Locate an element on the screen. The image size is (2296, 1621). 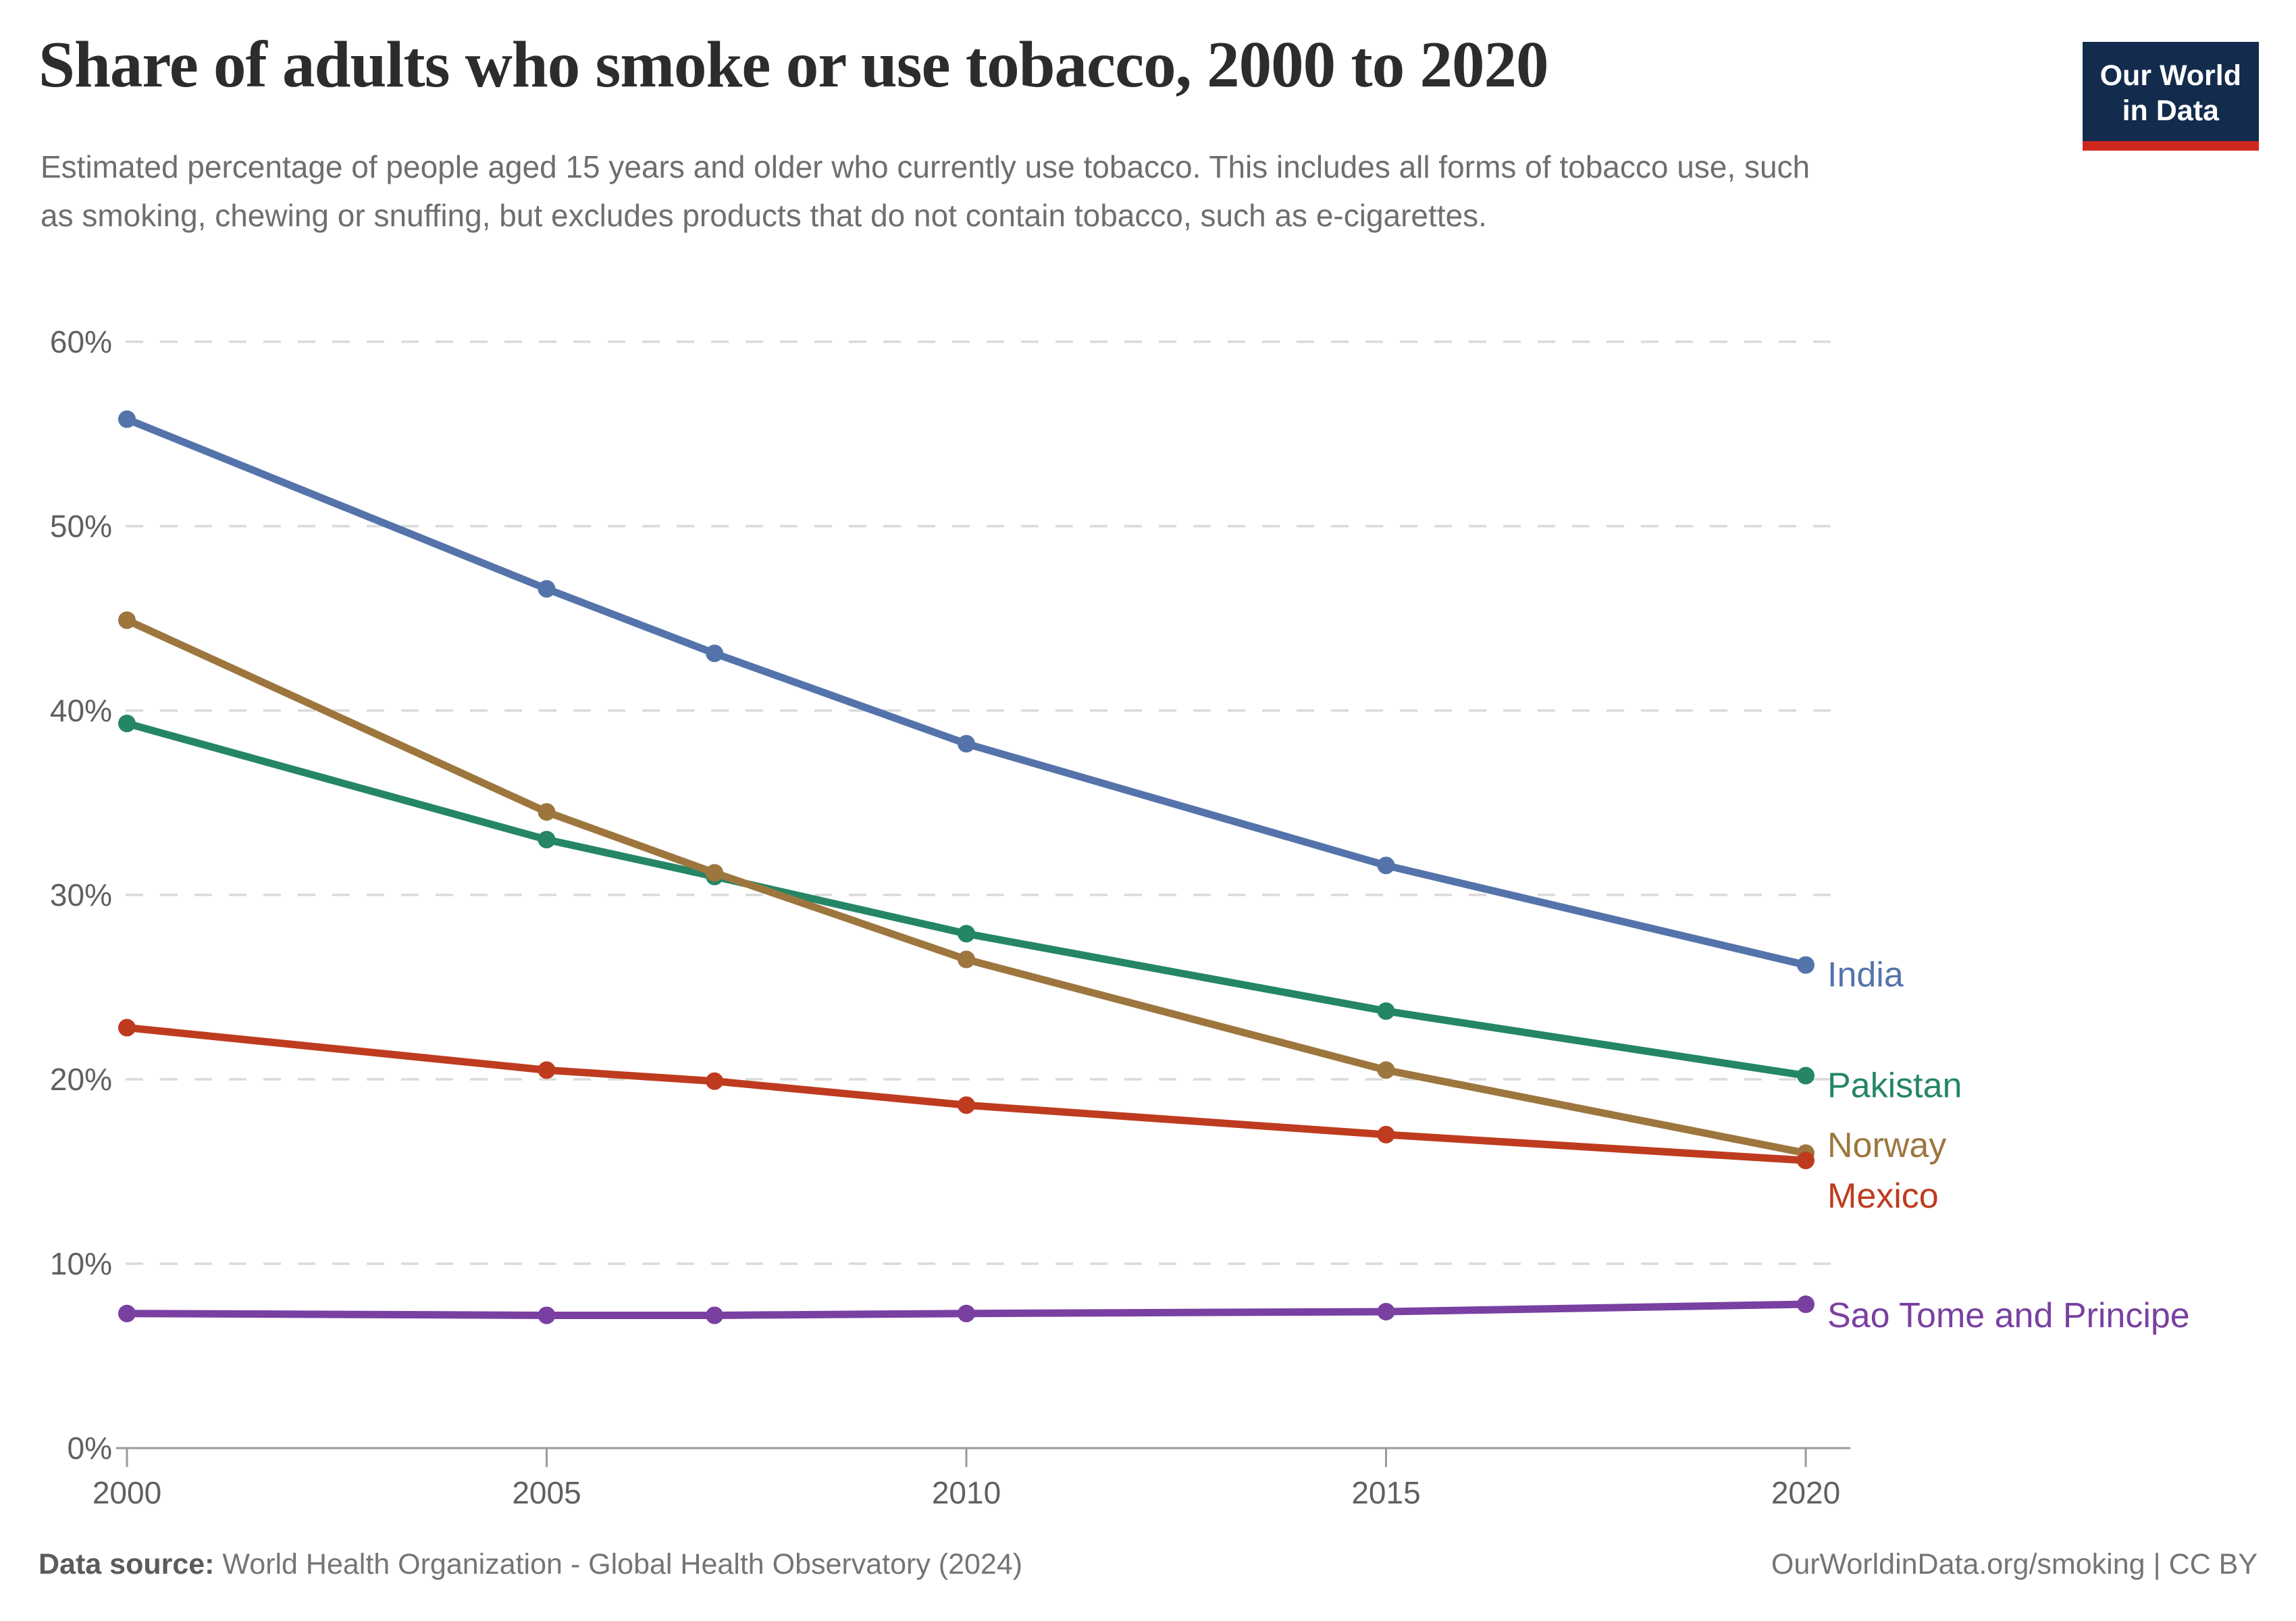
data-point-mexico-2010 is located at coordinates (967, 1105).